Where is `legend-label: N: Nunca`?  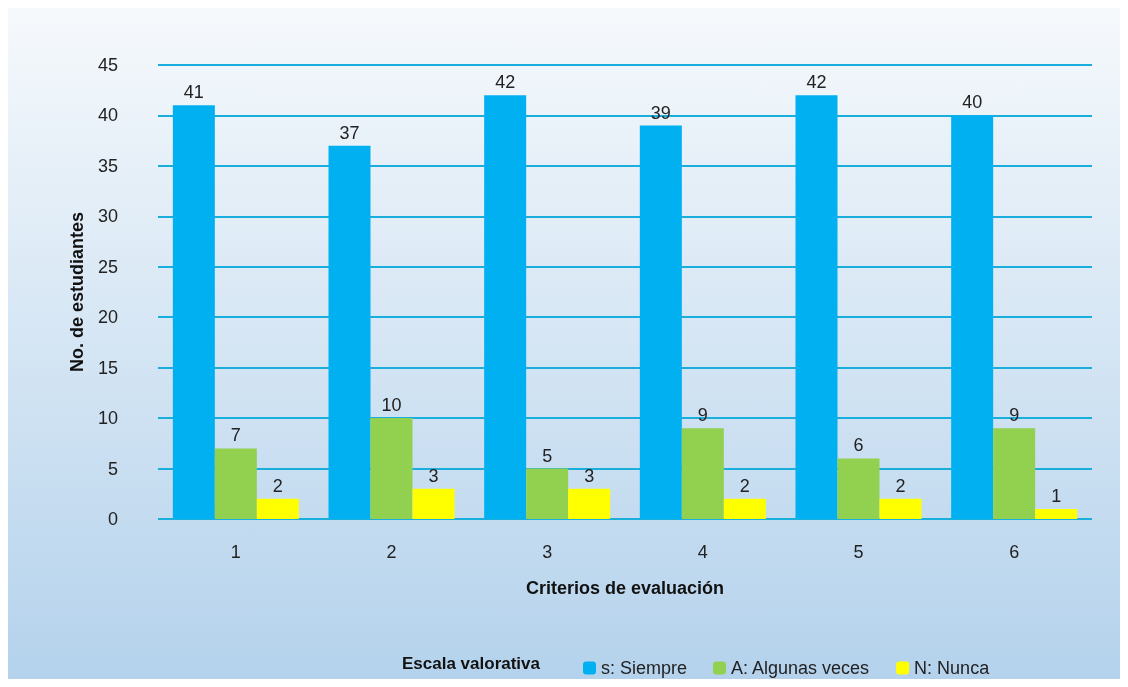 legend-label: N: Nunca is located at coordinates (952, 668).